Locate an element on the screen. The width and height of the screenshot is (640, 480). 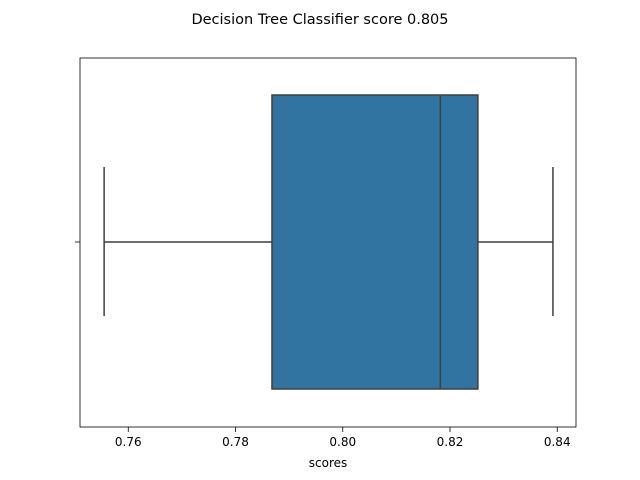
x-tick-label: 0.80 is located at coordinates (342, 442).